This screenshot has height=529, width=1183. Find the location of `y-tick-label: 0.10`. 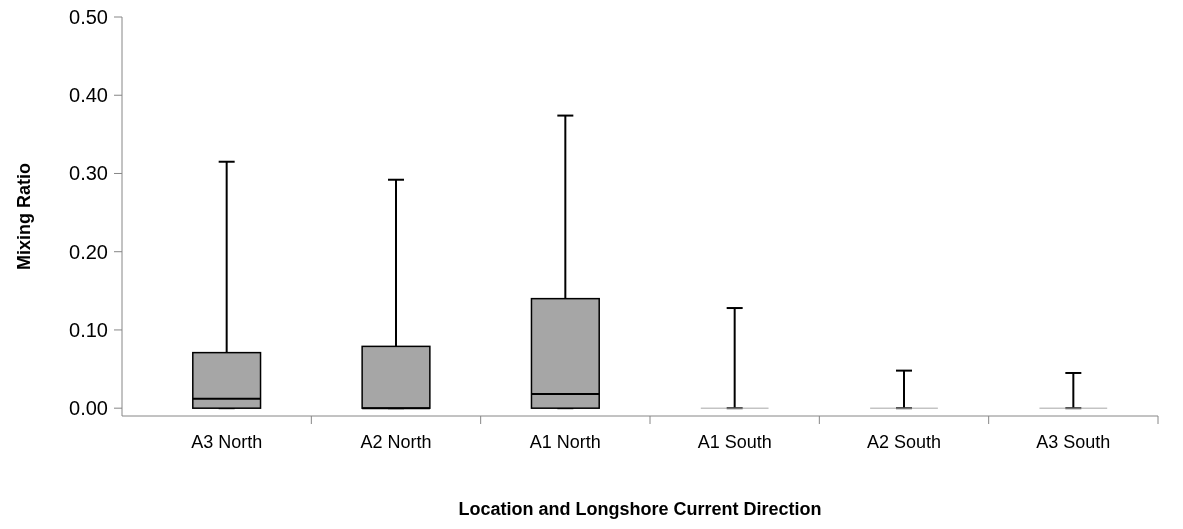

y-tick-label: 0.10 is located at coordinates (88, 329).